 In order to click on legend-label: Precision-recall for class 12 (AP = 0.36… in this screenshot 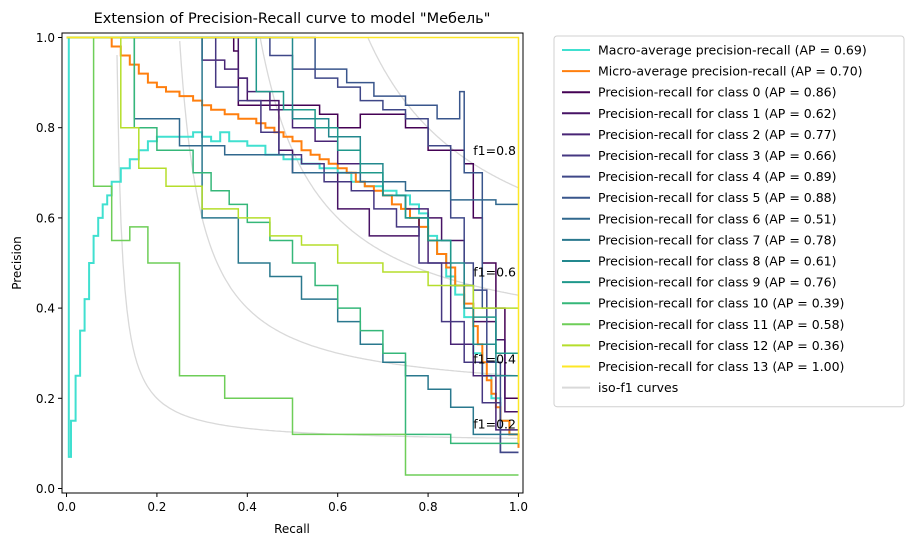, I will do `click(721, 345)`.